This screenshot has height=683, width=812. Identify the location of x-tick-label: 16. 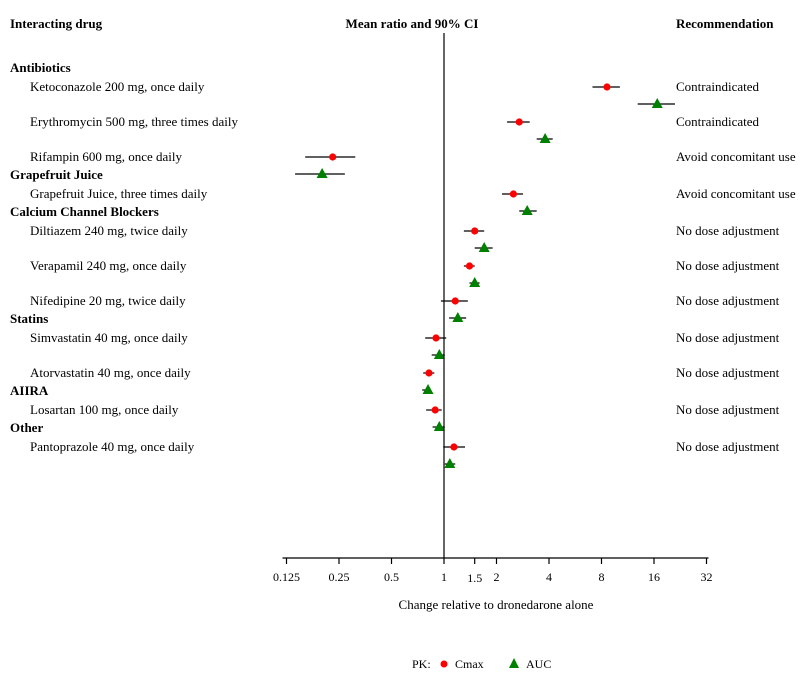
(654, 577).